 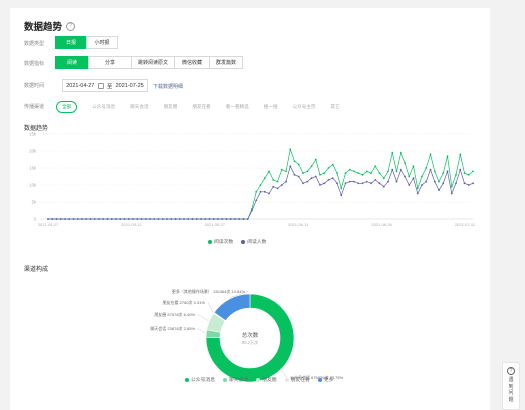 I want to click on source-tab-official-msg: 公众号消息, so click(x=104, y=106).